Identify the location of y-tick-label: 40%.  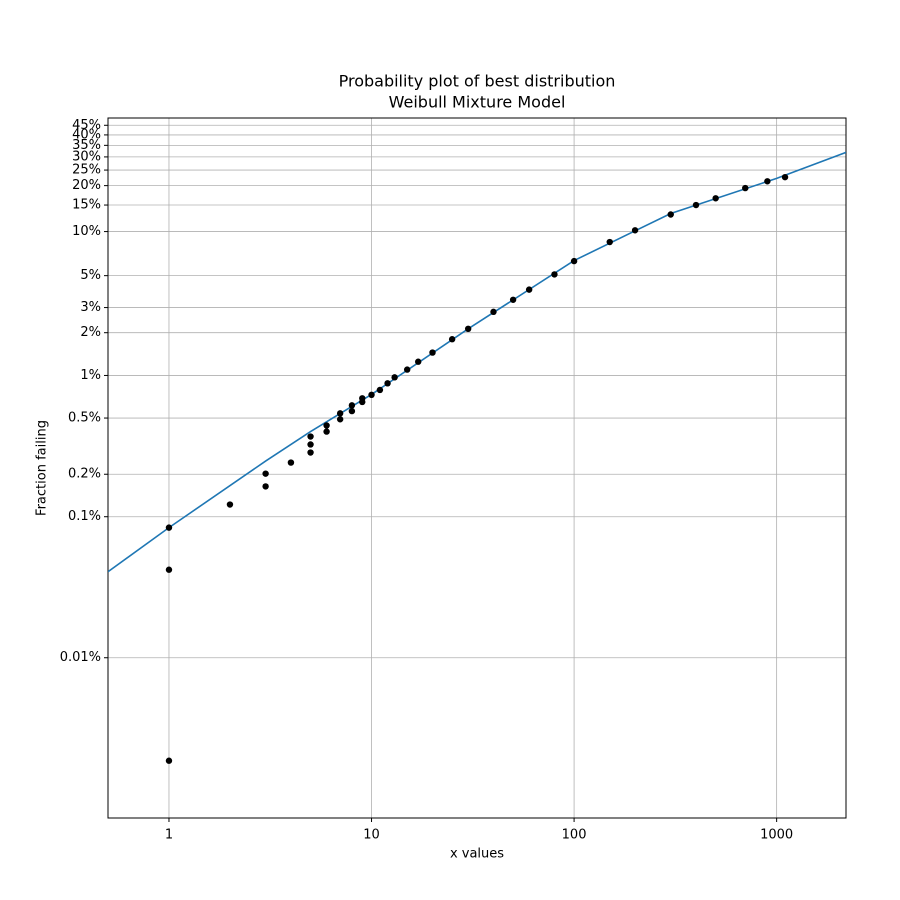
(86, 134).